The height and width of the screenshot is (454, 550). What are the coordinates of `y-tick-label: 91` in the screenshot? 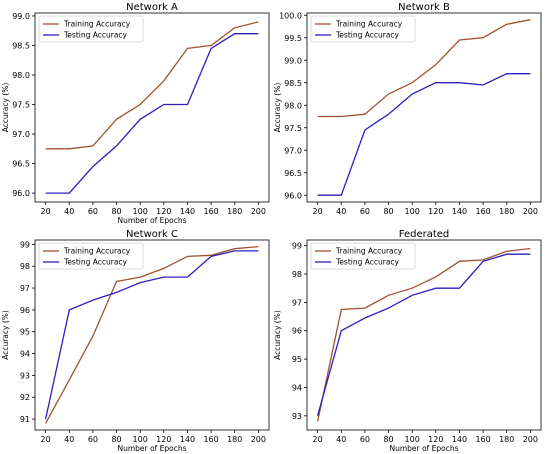 It's located at (25, 419).